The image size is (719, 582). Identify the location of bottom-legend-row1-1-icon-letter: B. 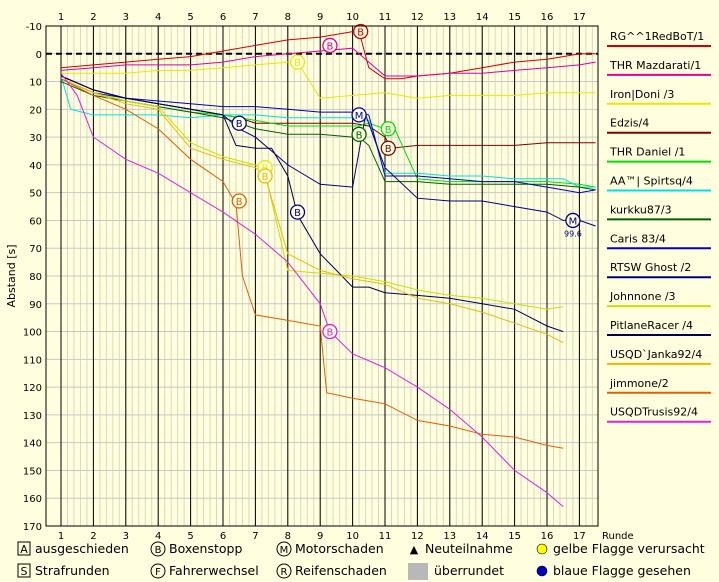
(158, 550).